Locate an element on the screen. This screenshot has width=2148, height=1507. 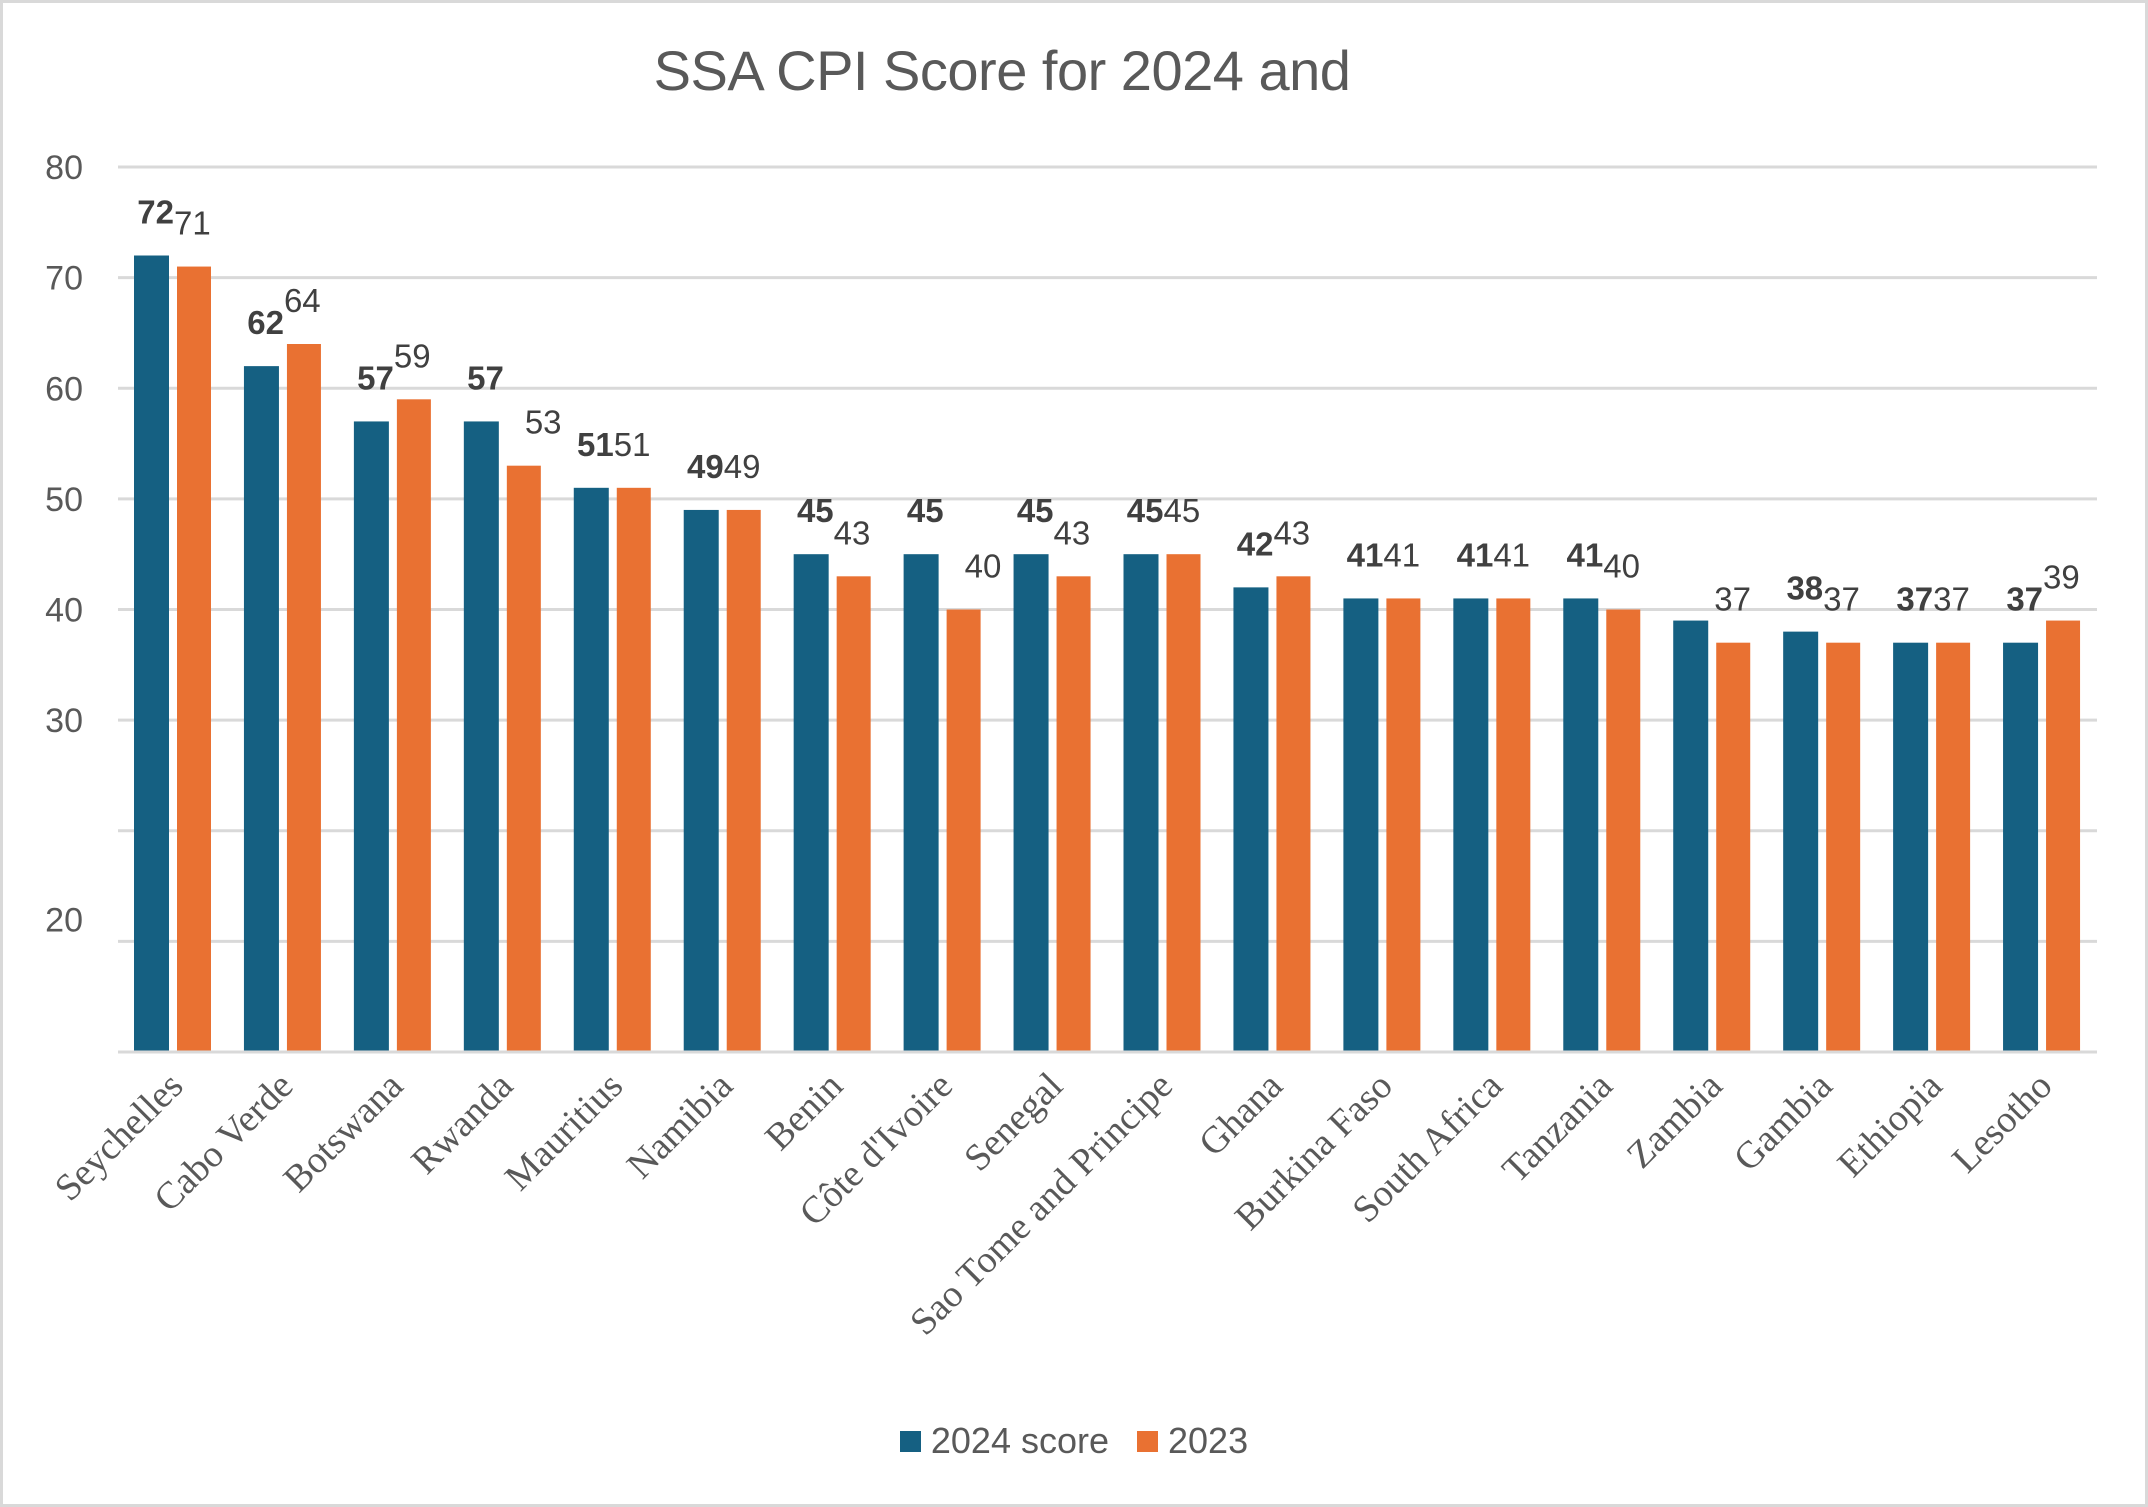
x-tick-label: Botswana is located at coordinates (344, 1133).